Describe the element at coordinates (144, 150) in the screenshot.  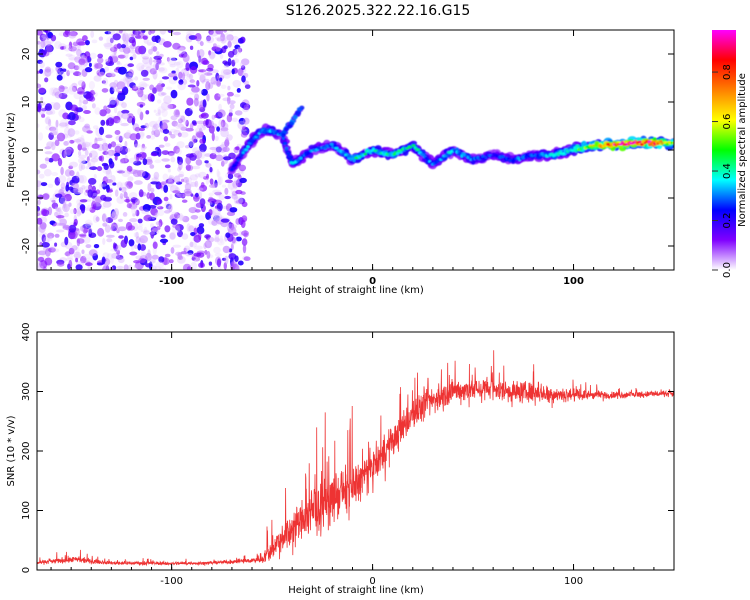
I see `spectrogram-noise-blobs` at that location.